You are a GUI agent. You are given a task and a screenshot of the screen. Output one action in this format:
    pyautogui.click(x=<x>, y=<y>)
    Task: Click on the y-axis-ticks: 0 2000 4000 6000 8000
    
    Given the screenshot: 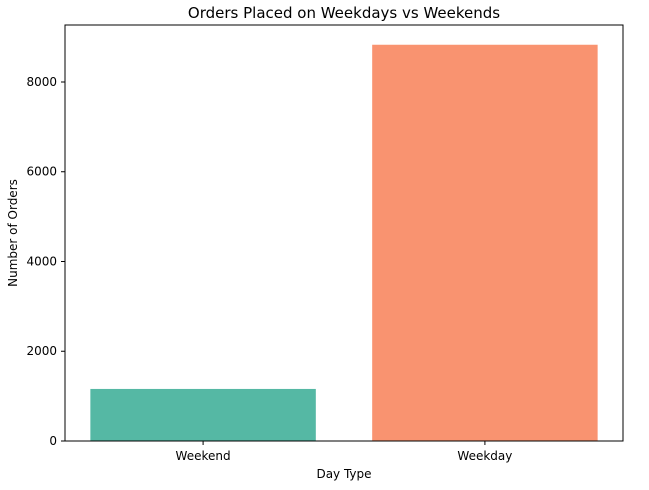 What is the action you would take?
    pyautogui.click(x=45, y=261)
    